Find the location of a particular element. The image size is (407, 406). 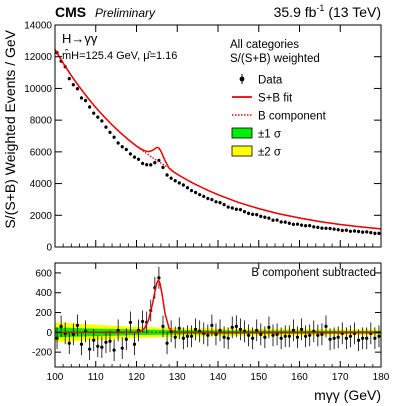

y-tick-label-top: 8000 is located at coordinates (41, 121).